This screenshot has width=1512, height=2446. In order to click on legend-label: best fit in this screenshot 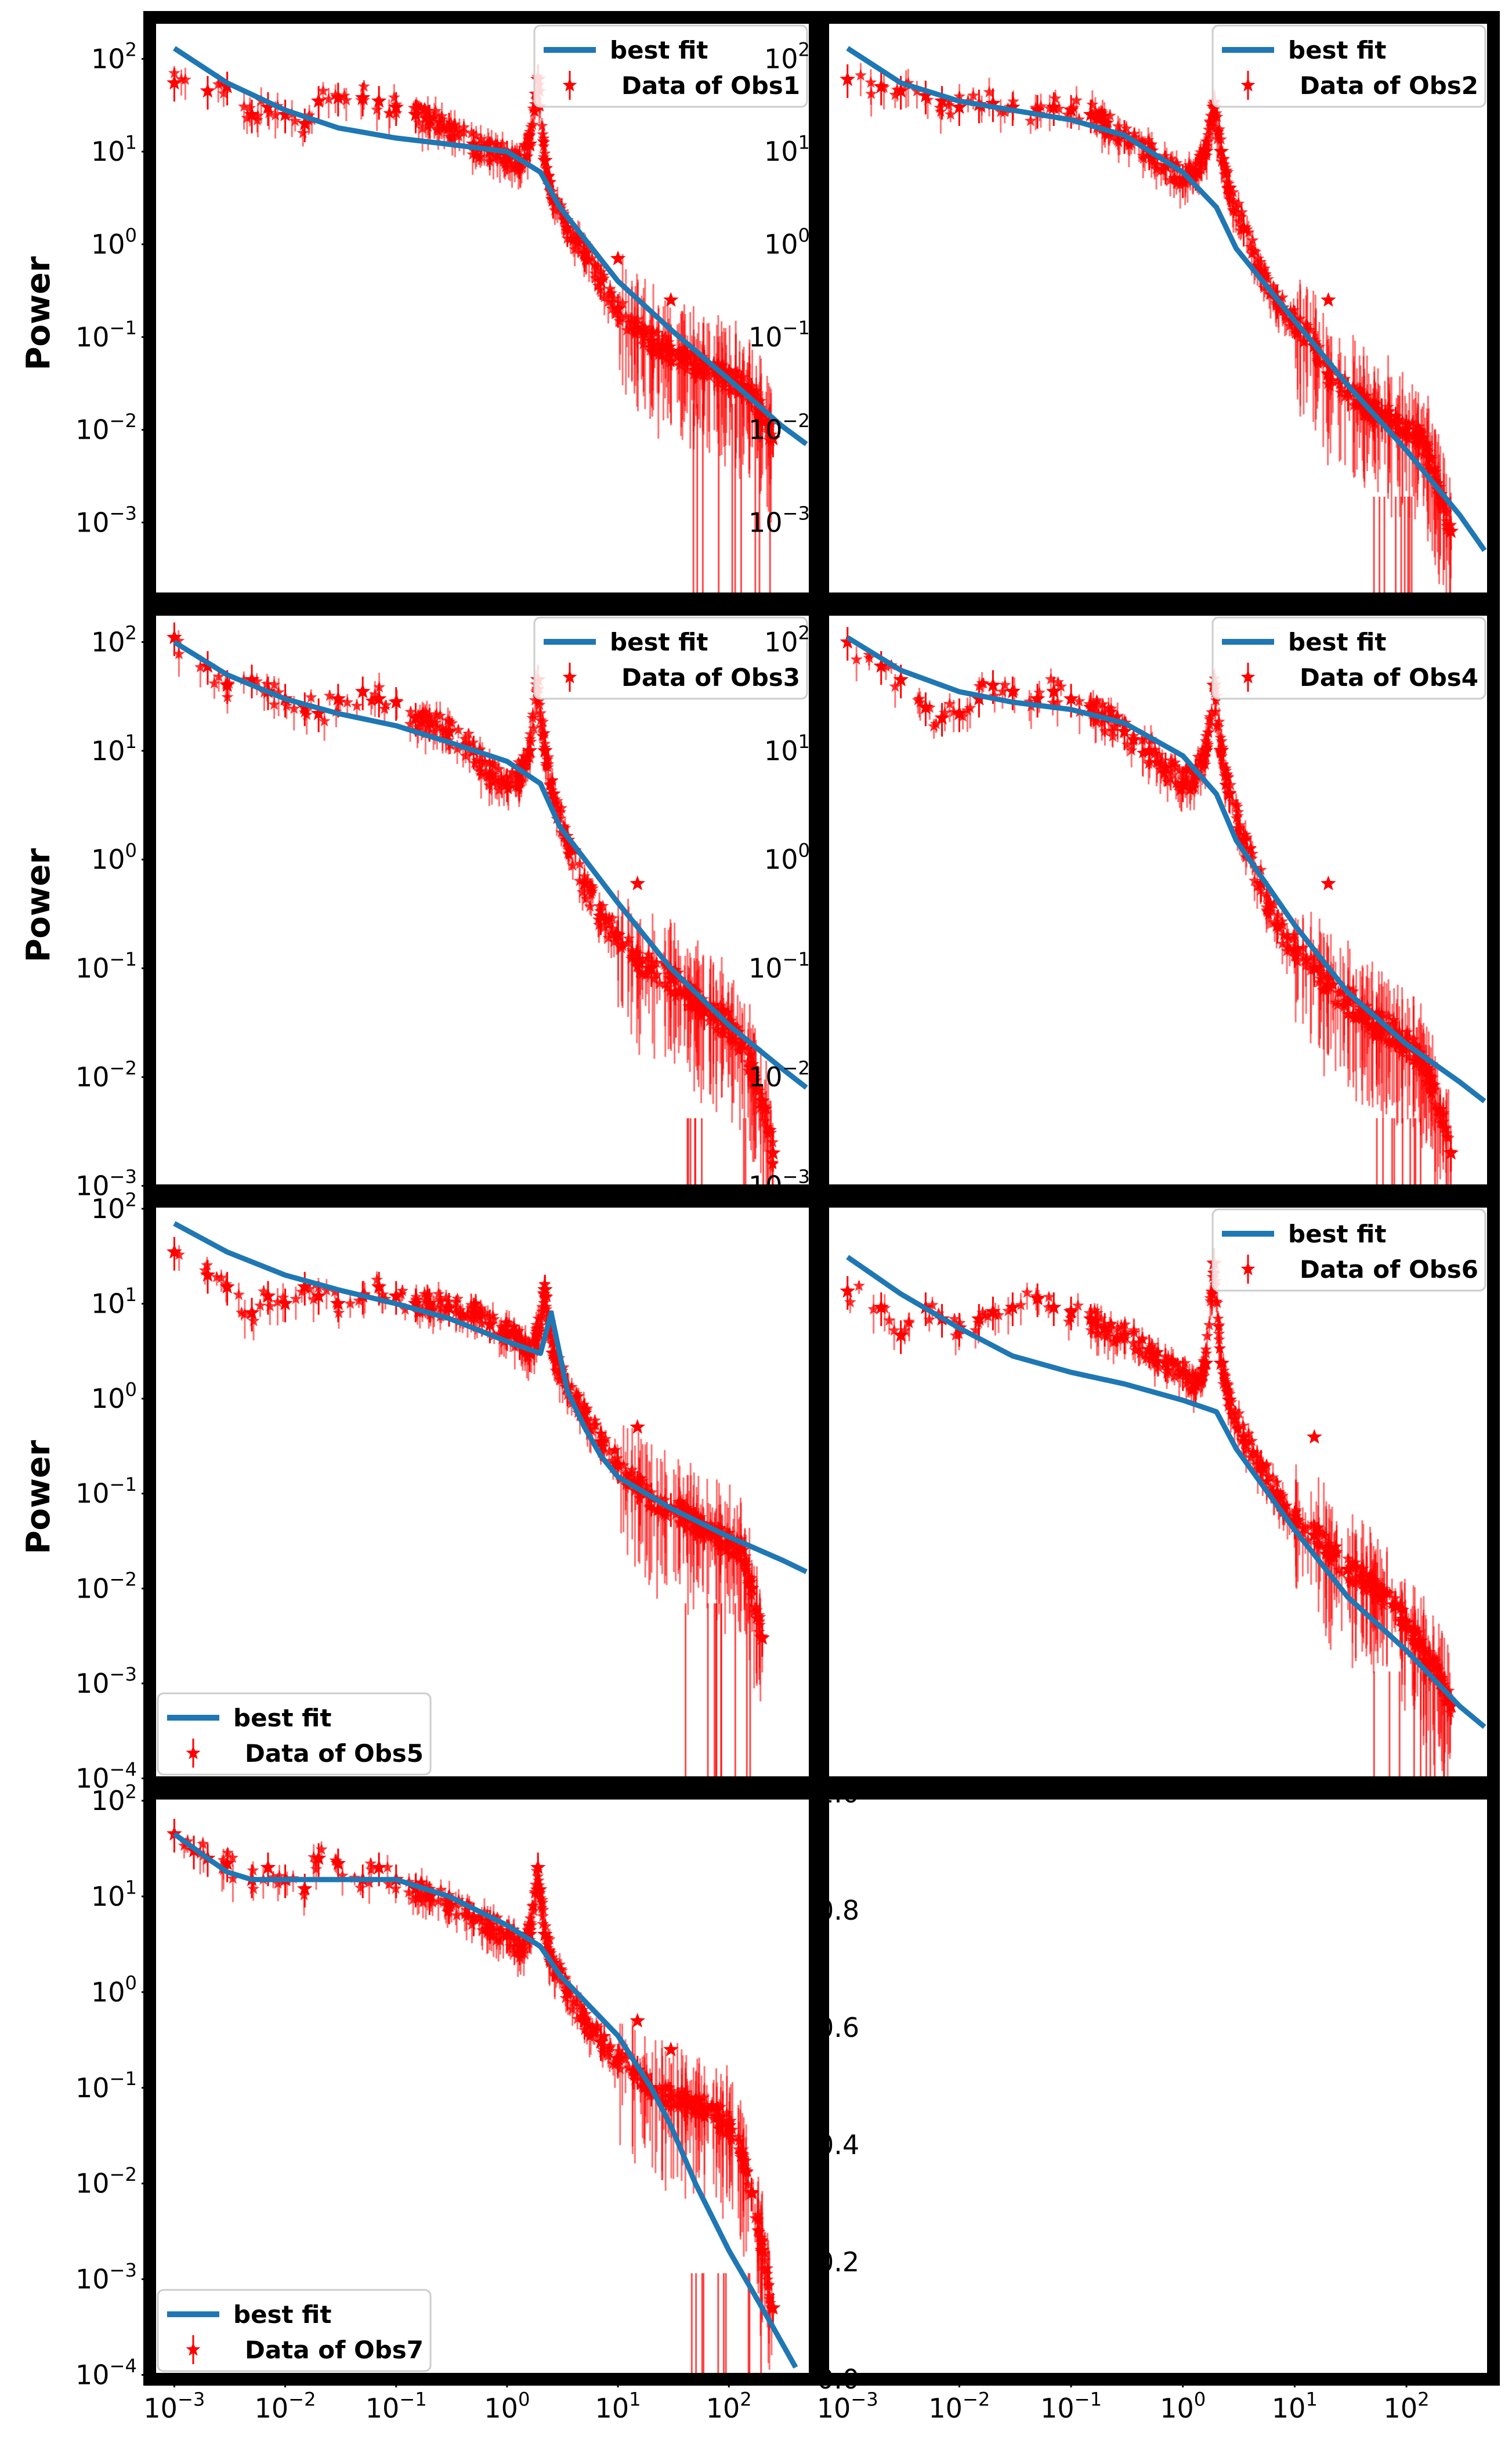, I will do `click(1337, 642)`.